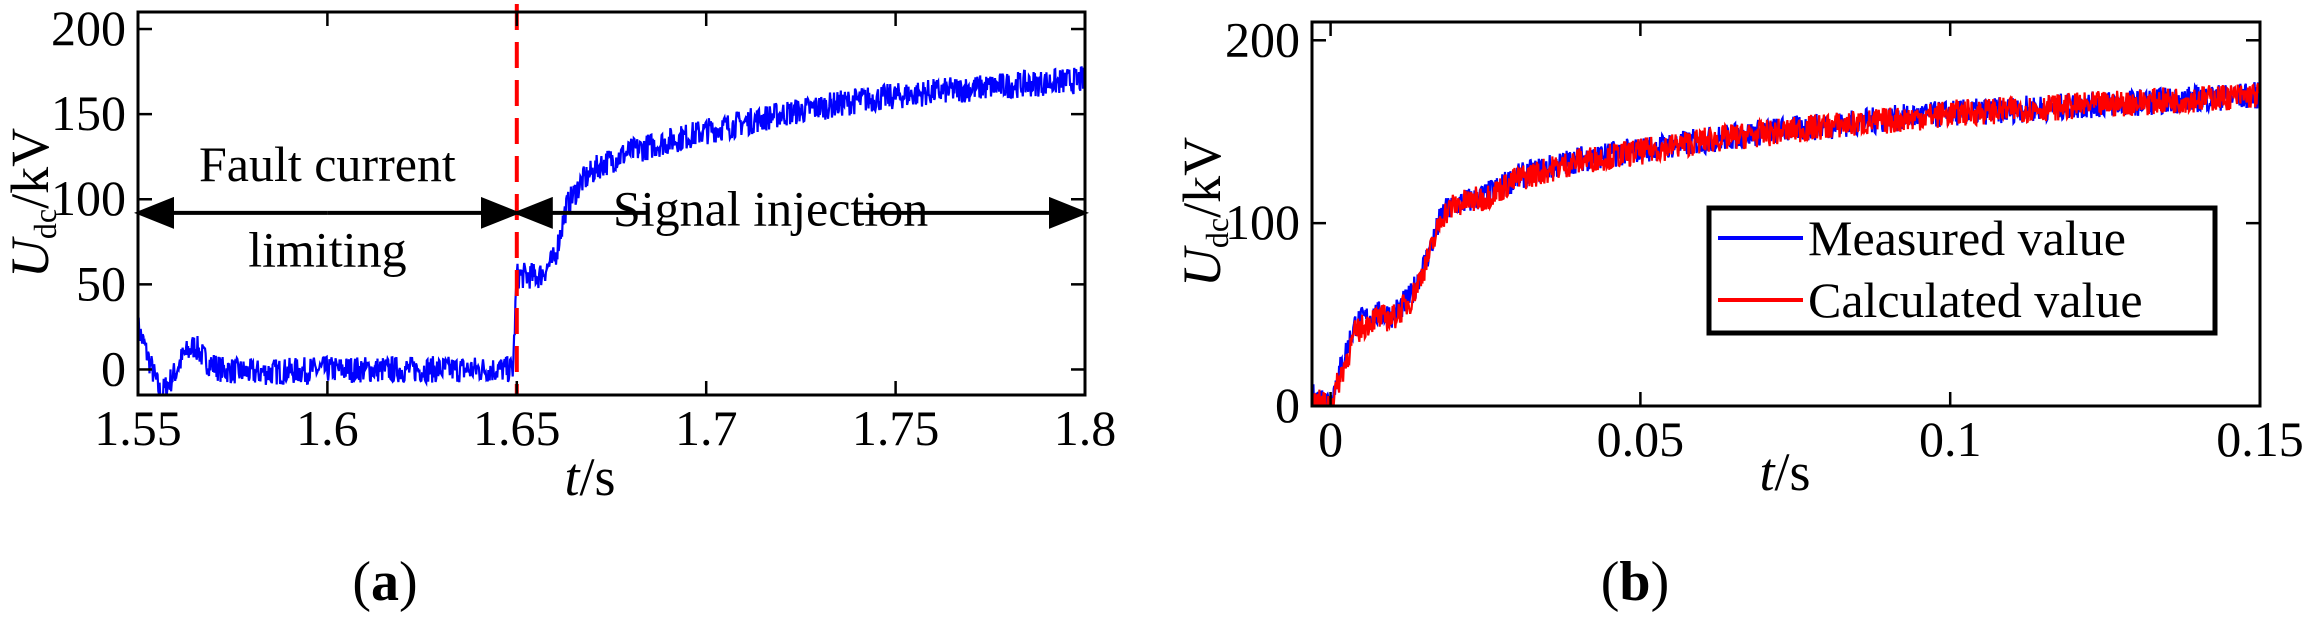 The height and width of the screenshot is (617, 2302). What do you see at coordinates (327, 164) in the screenshot?
I see `annotation-text: Fault current` at bounding box center [327, 164].